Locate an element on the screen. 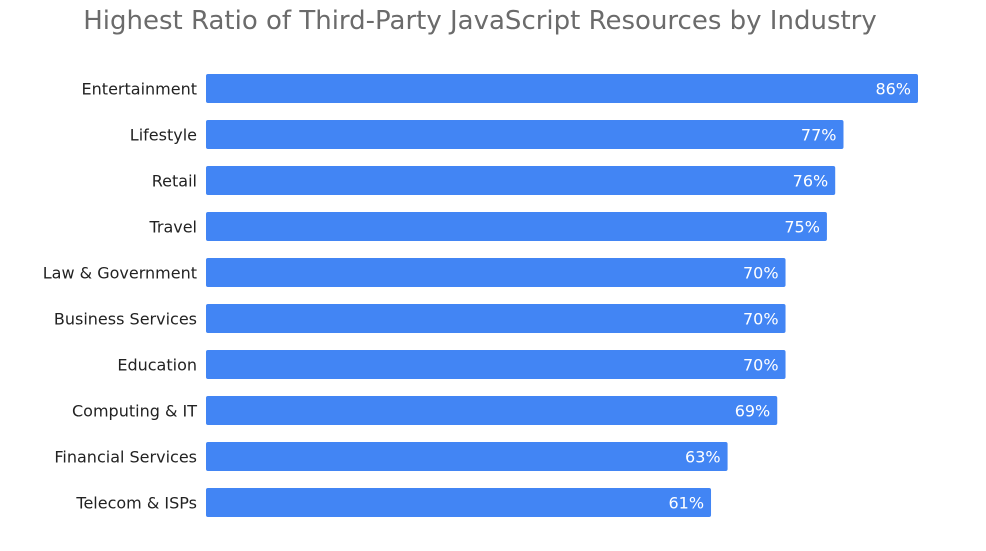  category-label: Education is located at coordinates (157, 365).